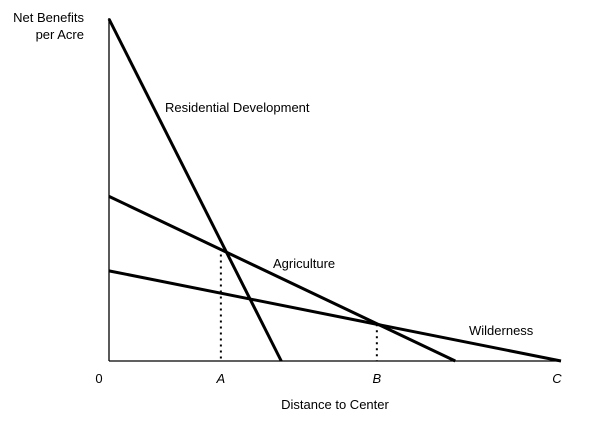 This screenshot has width=596, height=429. I want to click on series-label-wilderness: Wilderness, so click(501, 330).